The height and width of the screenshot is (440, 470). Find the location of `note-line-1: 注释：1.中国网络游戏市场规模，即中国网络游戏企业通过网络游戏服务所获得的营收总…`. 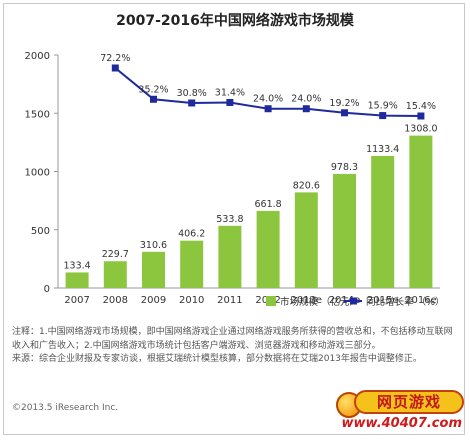

note-line-1: 注释：1.中国网络游戏市场规模，即中国网络游戏企业通过网络游戏服务所获得的营收总… is located at coordinates (232, 339).